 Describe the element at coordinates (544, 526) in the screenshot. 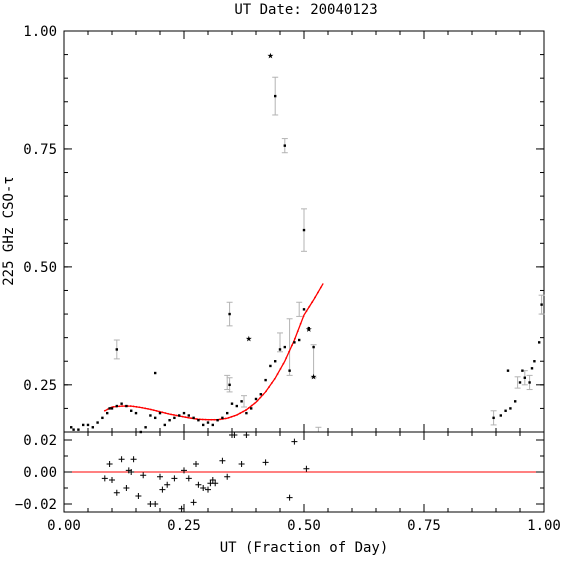

I see `x-tick-label: 1.00` at that location.